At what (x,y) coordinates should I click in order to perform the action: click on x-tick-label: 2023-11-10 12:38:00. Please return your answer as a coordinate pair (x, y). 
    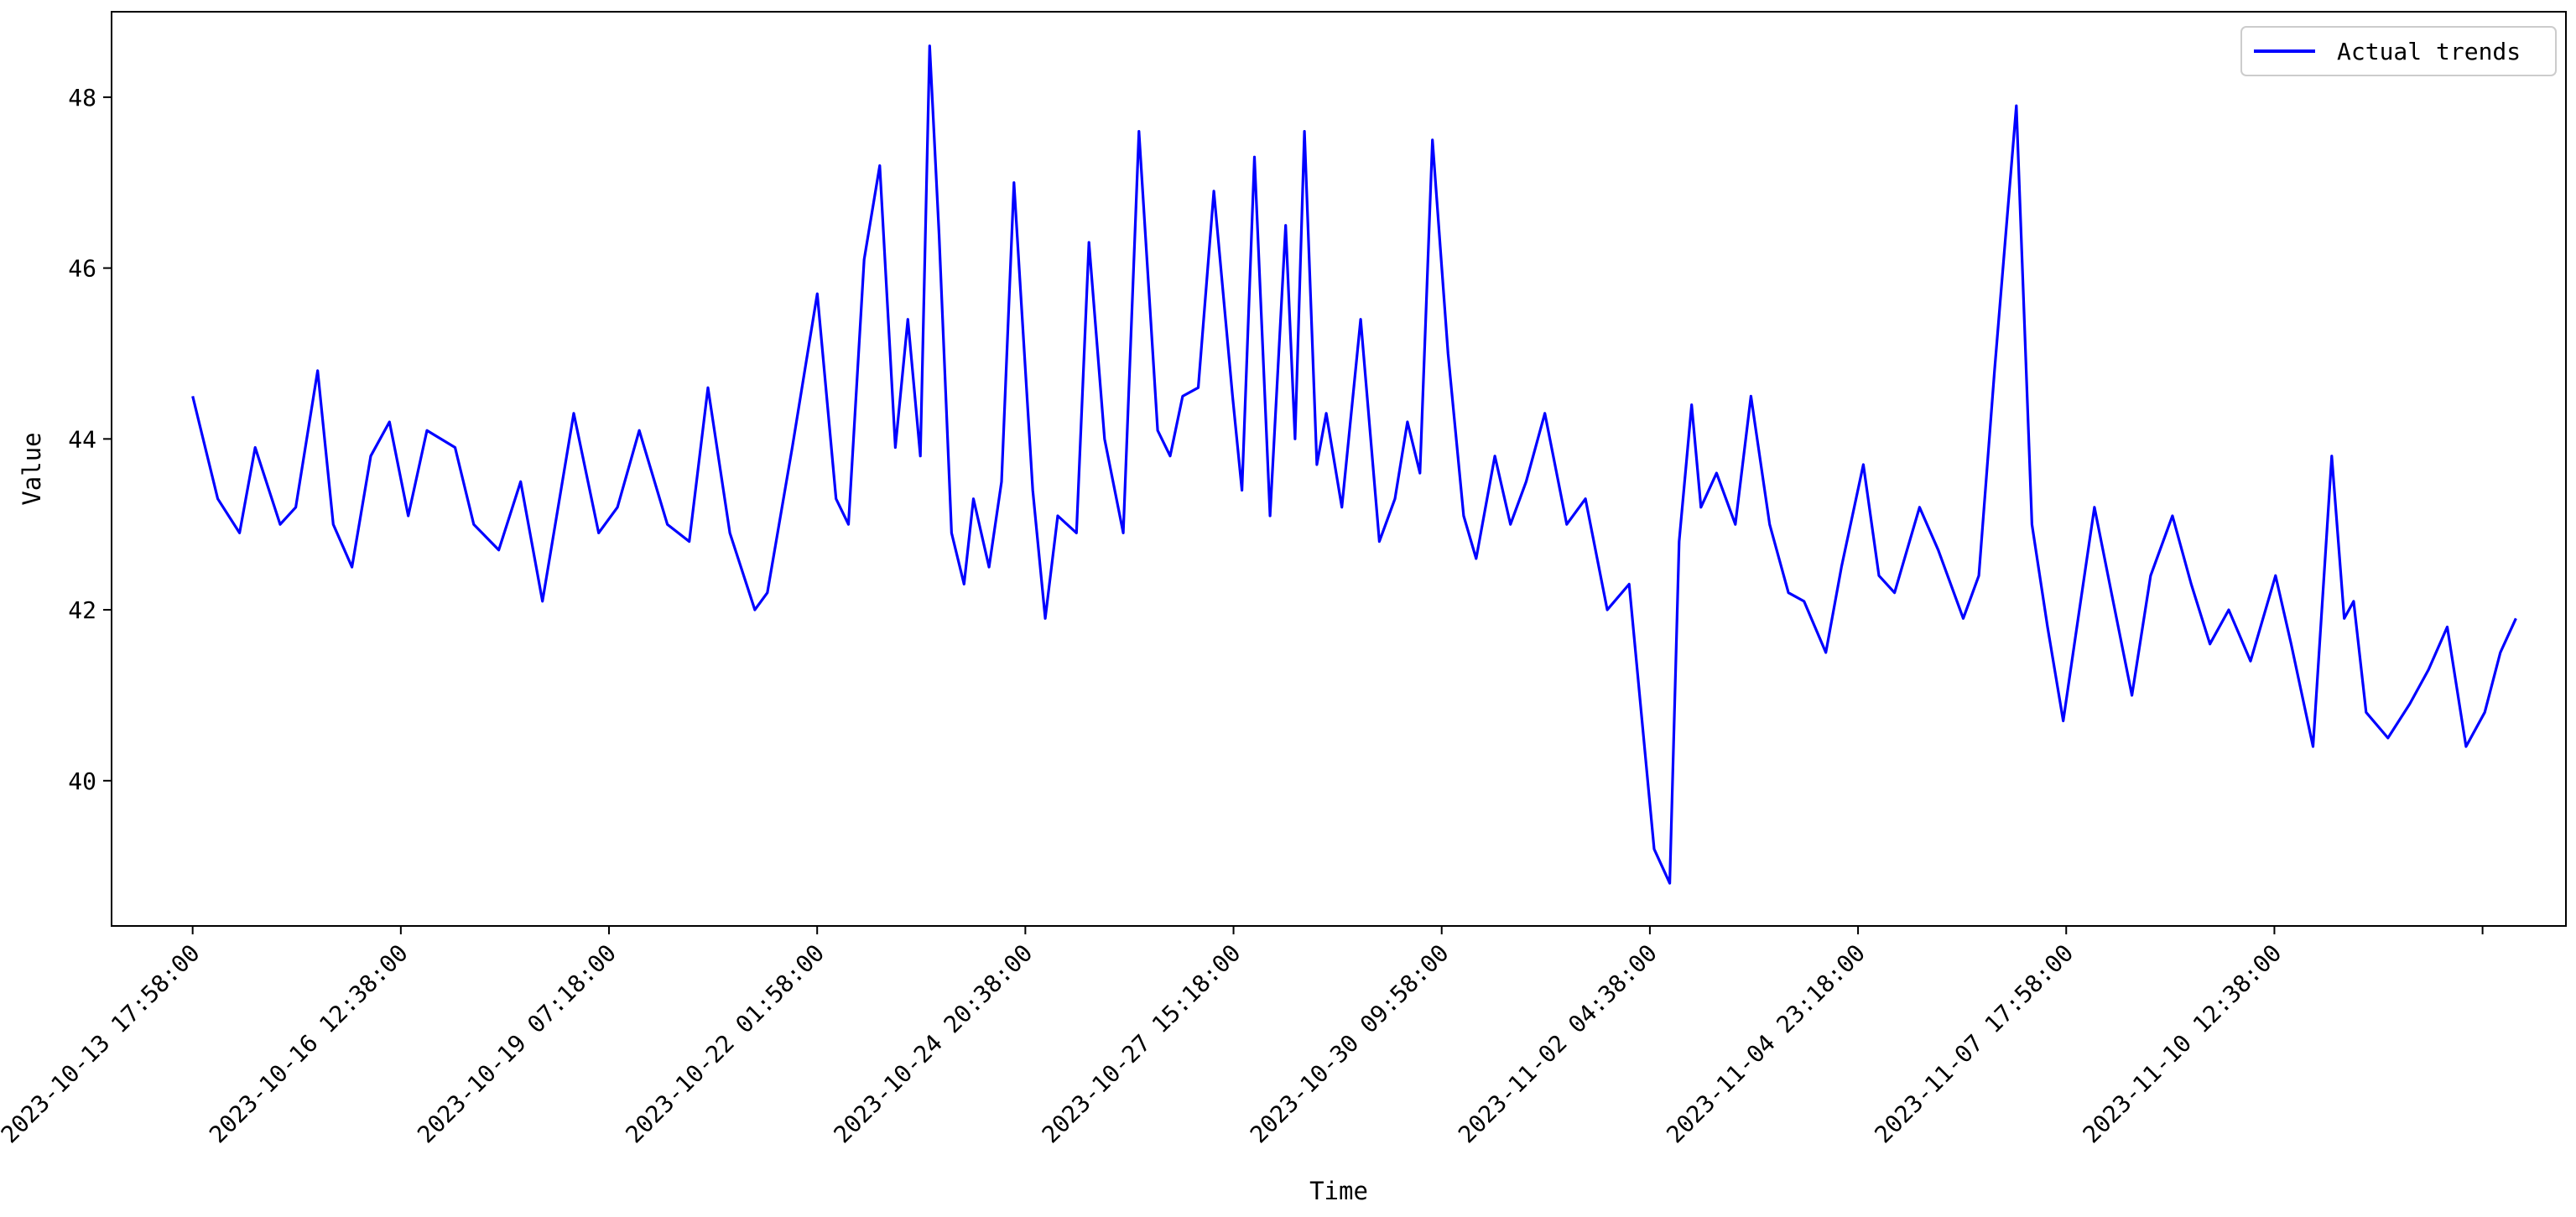
    Looking at the image, I should click on (2182, 1044).